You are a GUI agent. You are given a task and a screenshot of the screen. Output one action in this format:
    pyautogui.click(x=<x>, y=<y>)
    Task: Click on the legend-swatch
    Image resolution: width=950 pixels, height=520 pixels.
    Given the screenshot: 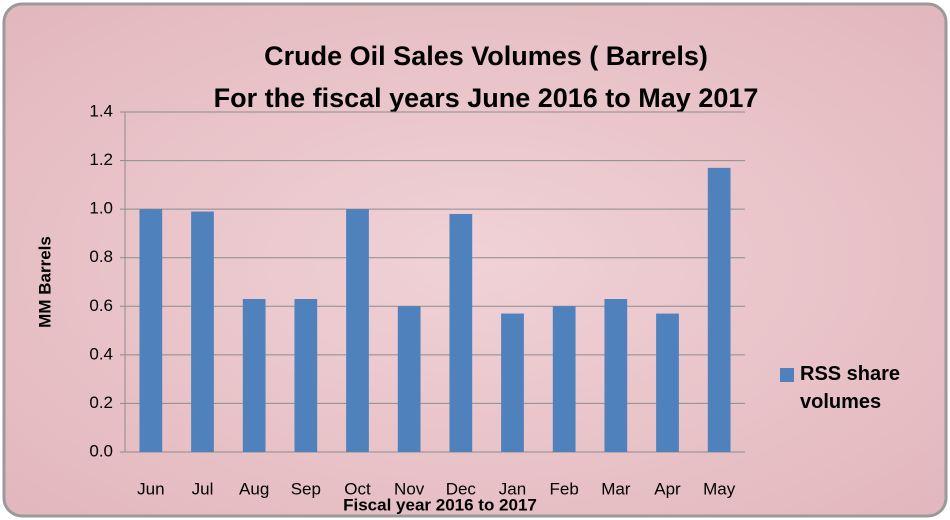 What is the action you would take?
    pyautogui.click(x=787, y=375)
    